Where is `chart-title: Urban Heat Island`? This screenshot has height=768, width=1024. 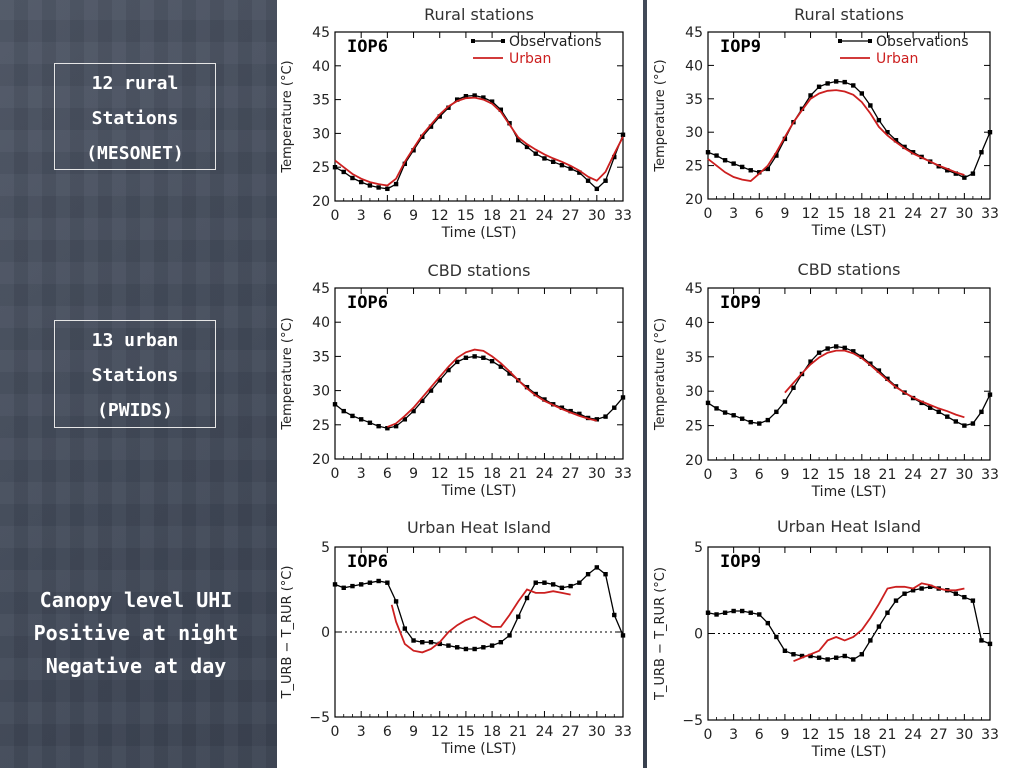 chart-title: Urban Heat Island is located at coordinates (849, 526).